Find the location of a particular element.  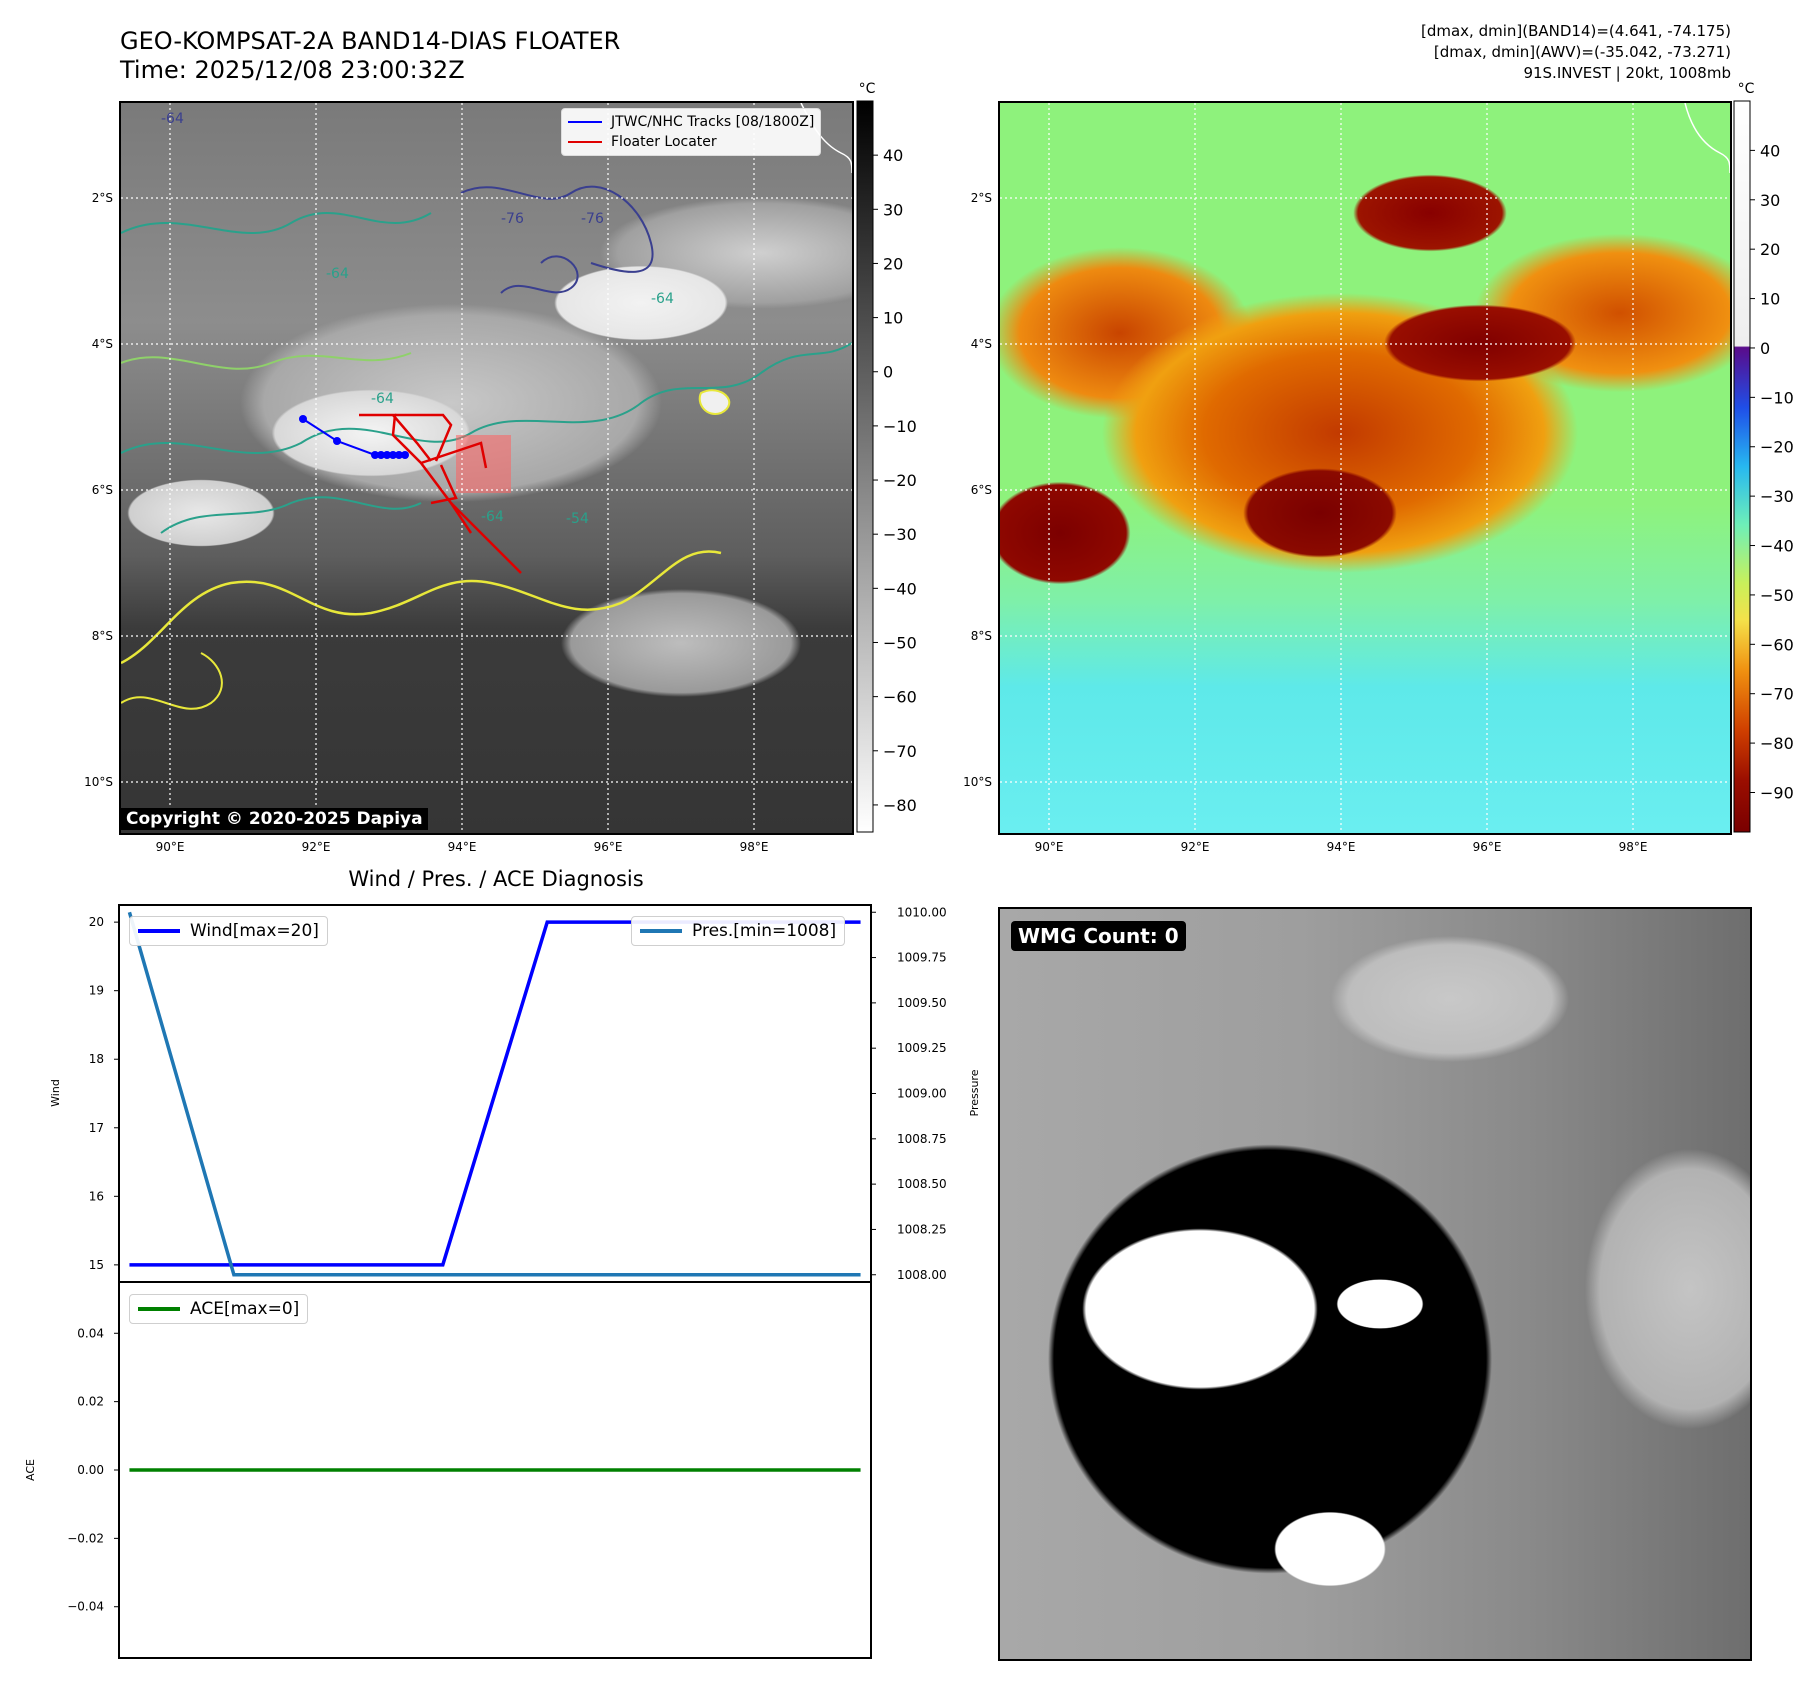

legend-tracks-label: JTWC/NHC Tracks [08/1800Z] is located at coordinates (713, 122).